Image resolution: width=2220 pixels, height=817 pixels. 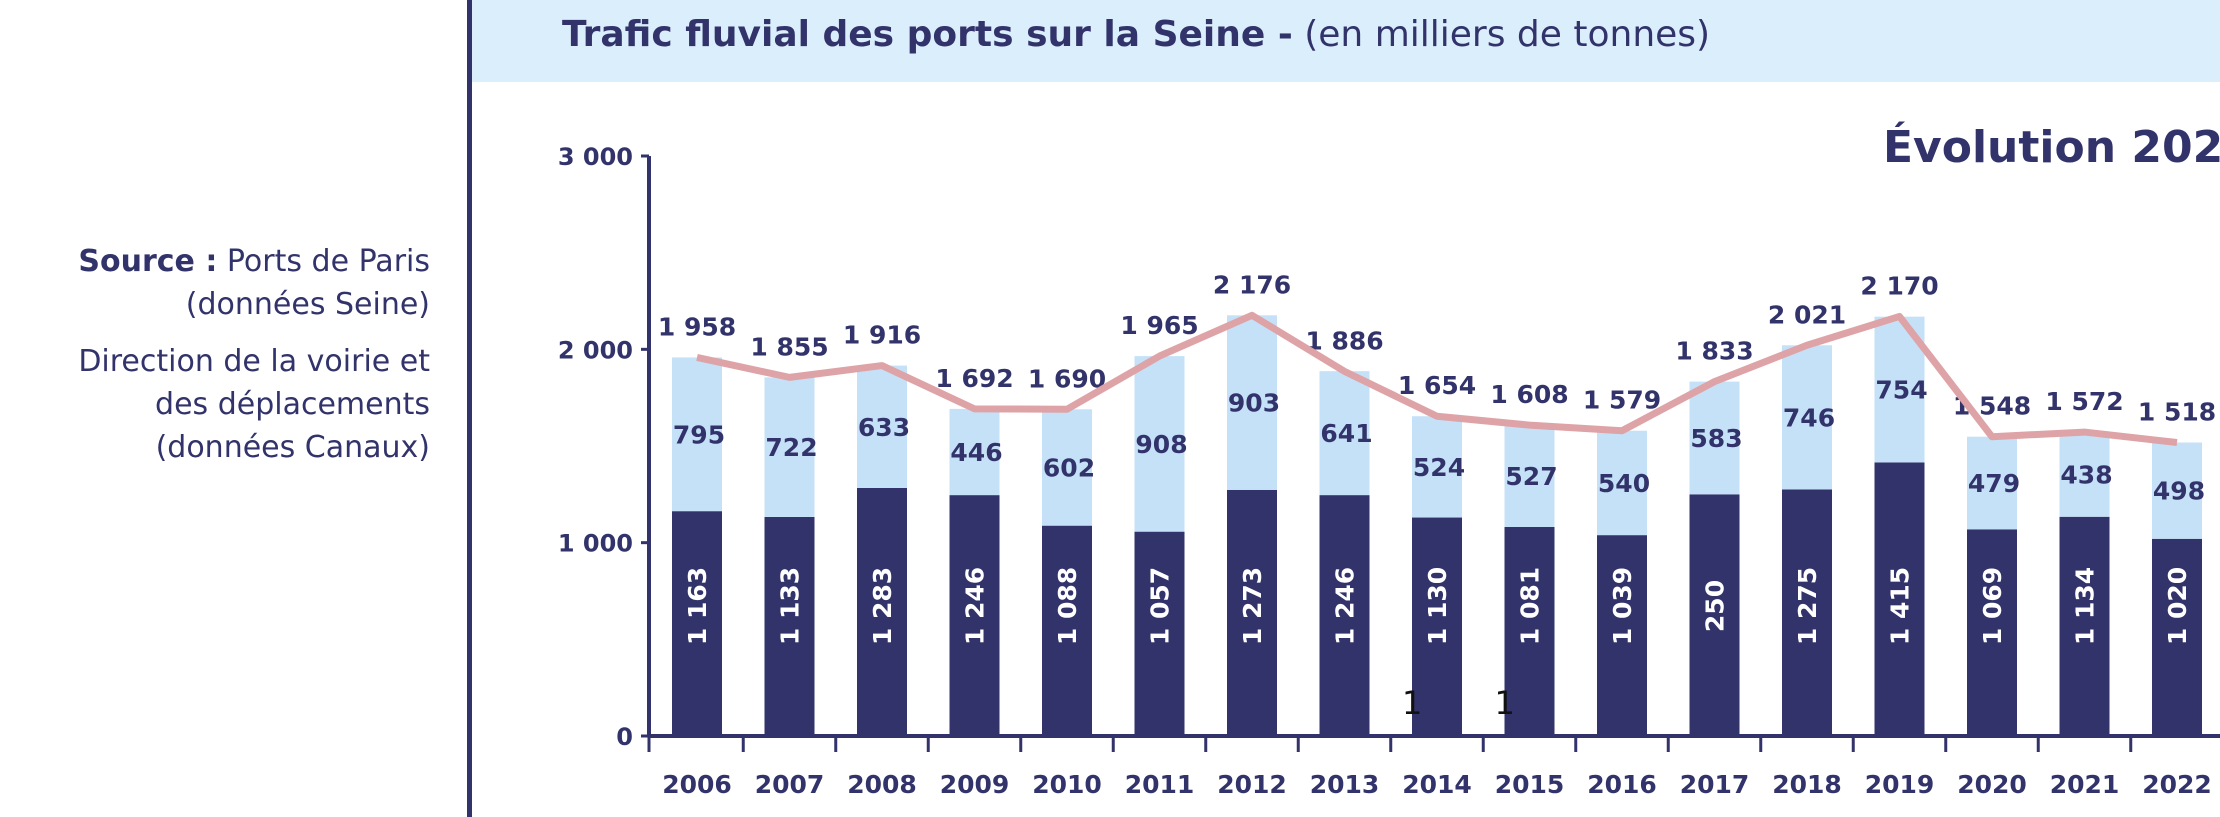 I want to click on bar-light-2011, so click(x=1159, y=444).